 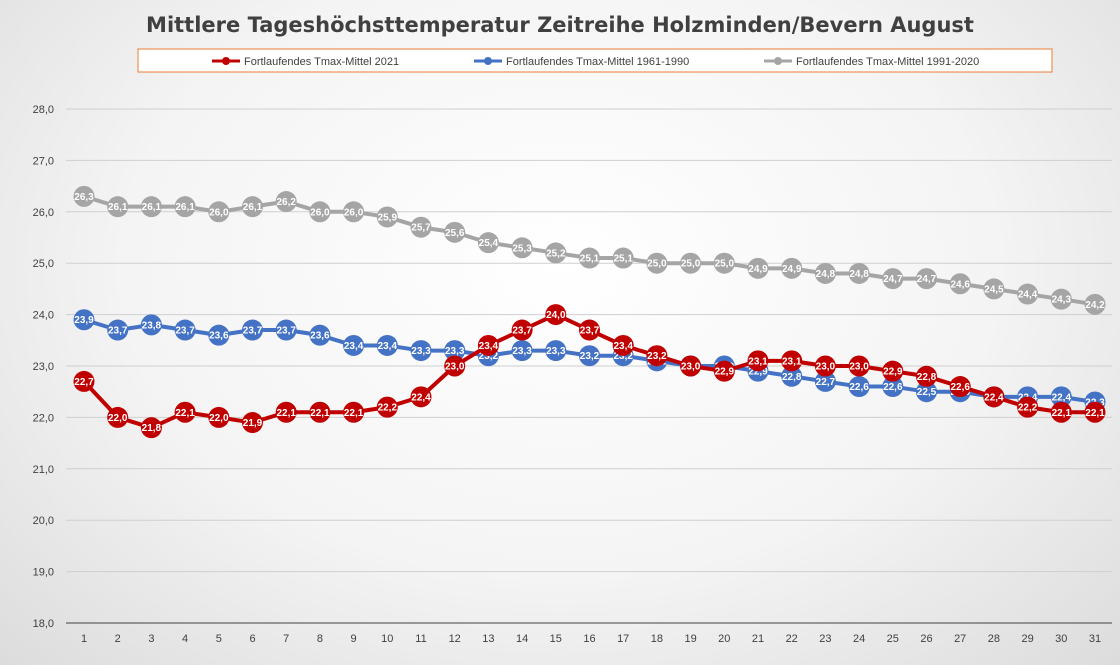 I want to click on x-tick-label: 6, so click(x=252, y=639).